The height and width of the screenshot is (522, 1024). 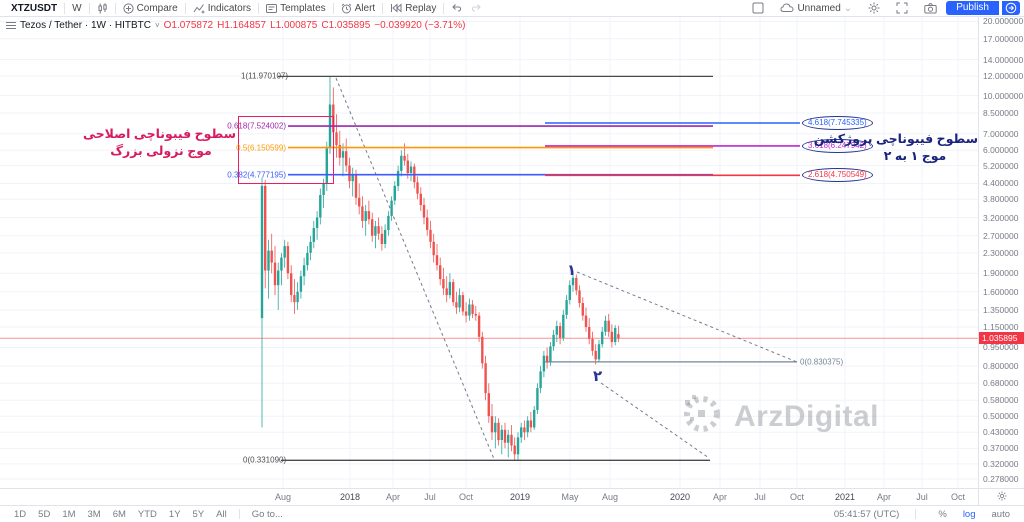 What do you see at coordinates (20, 514) in the screenshot?
I see `range-button-1D: 1D` at bounding box center [20, 514].